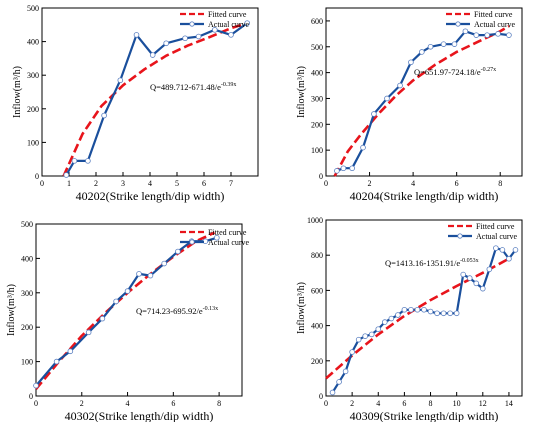  I want to click on x-tick-label: 2, so click(352, 403).